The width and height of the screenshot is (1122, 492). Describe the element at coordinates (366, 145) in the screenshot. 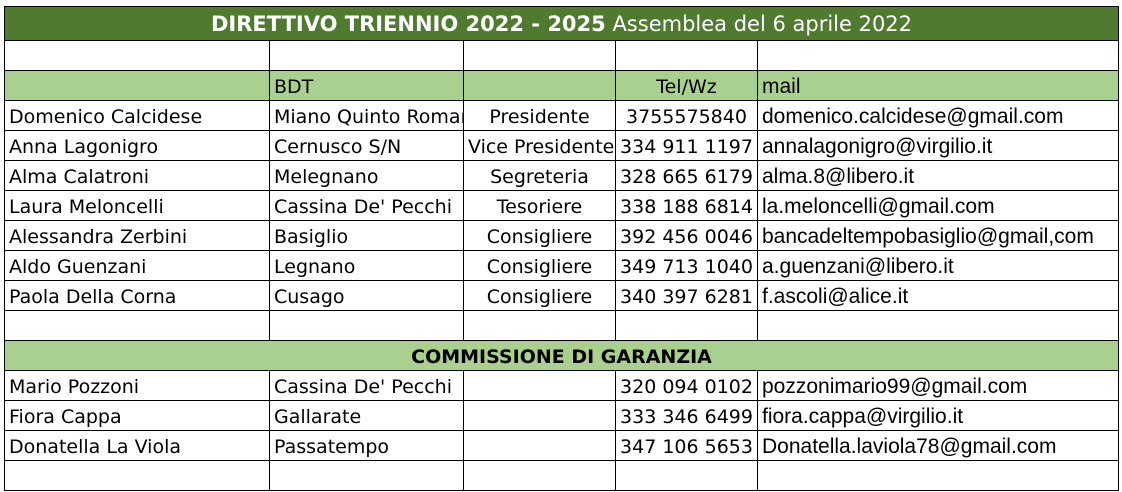

I see `member-bdt: Cernusco S/N` at that location.